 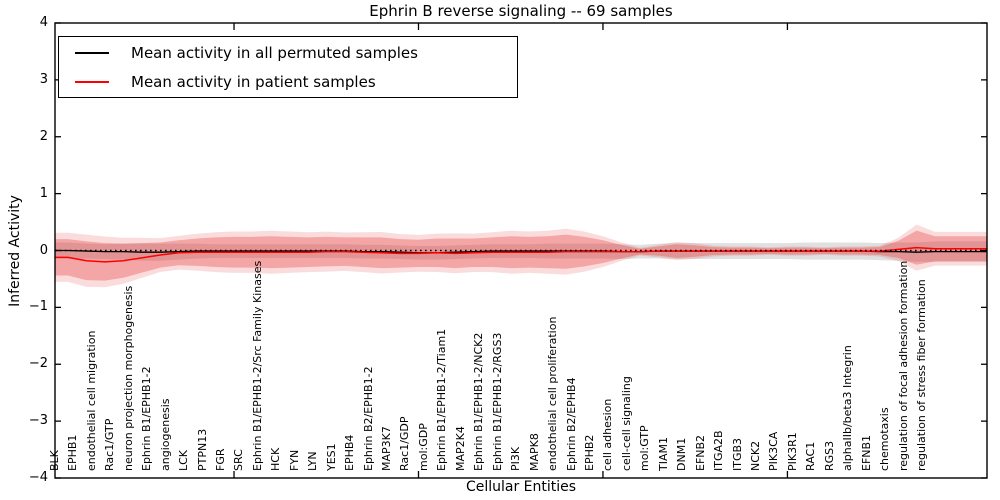 I want to click on y-tick-label: −1, so click(x=38, y=307).